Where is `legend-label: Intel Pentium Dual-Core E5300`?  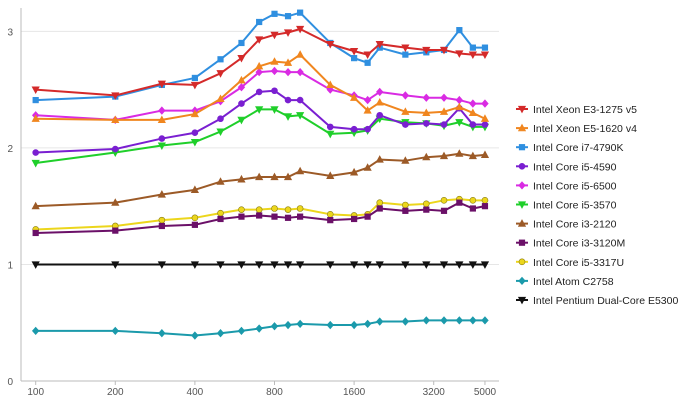
legend-label: Intel Pentium Dual-Core E5300 is located at coordinates (605, 301).